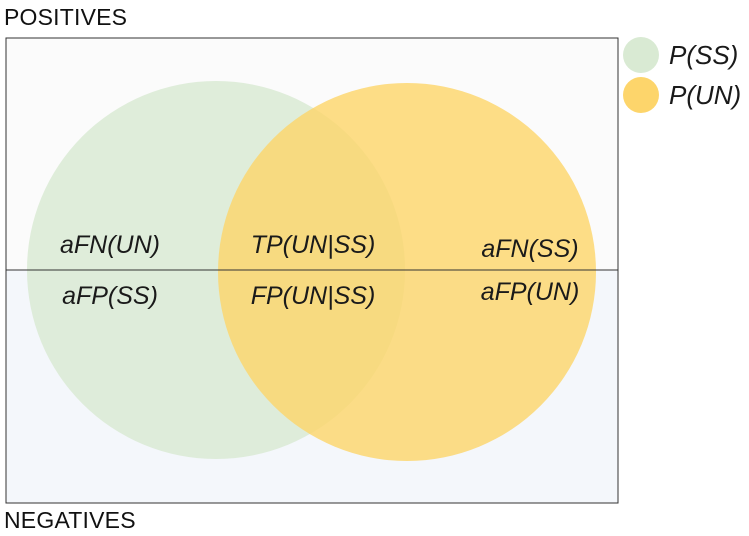 The width and height of the screenshot is (749, 536). I want to click on cell-right-bottom: aFP(UN), so click(530, 292).